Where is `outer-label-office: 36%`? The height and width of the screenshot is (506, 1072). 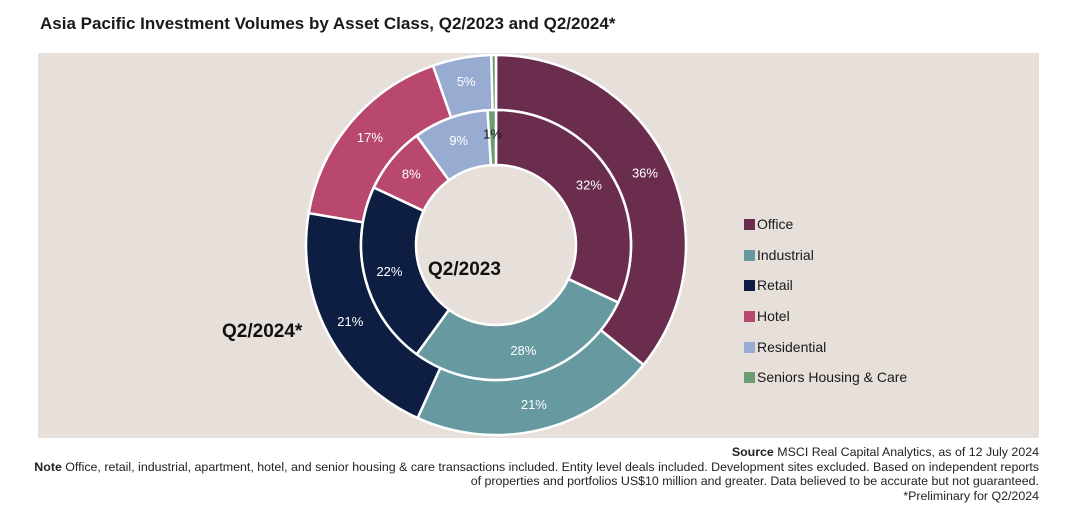 outer-label-office: 36% is located at coordinates (645, 173).